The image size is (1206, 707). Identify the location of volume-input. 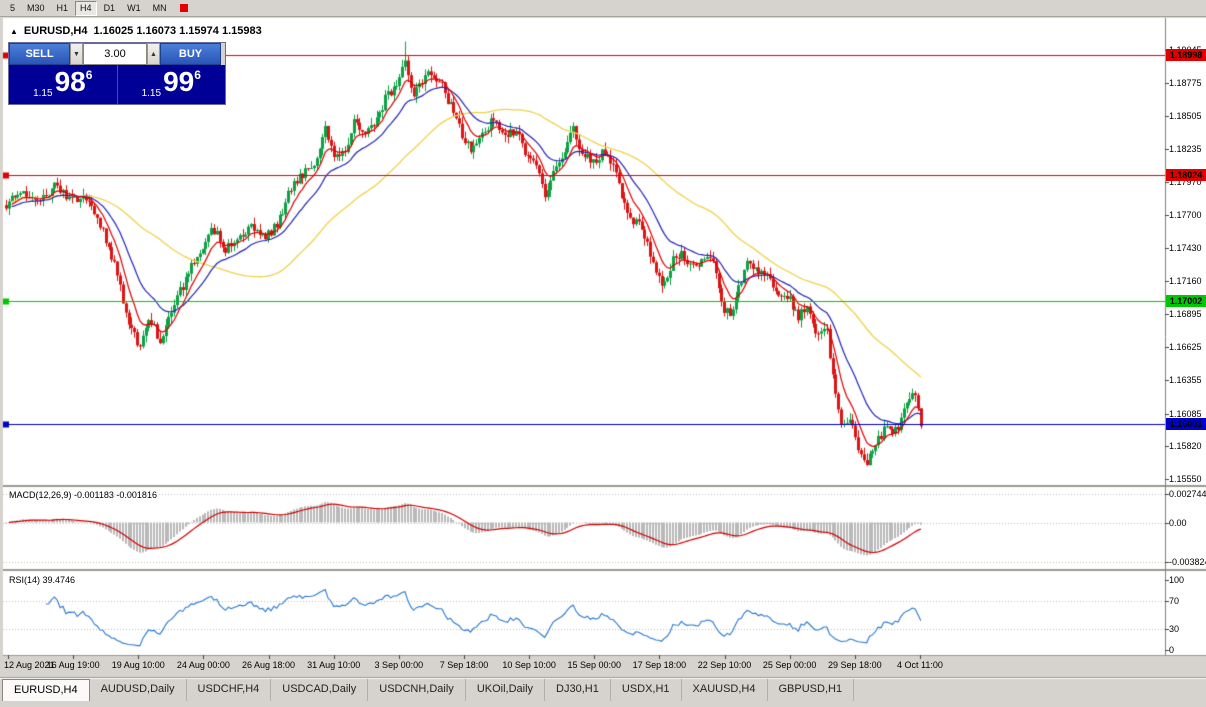
(115, 54).